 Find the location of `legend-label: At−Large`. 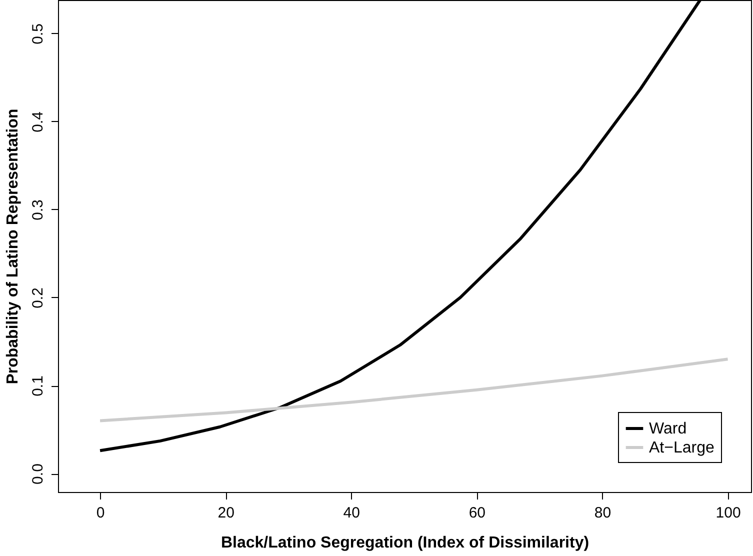

legend-label: At−Large is located at coordinates (681, 448).